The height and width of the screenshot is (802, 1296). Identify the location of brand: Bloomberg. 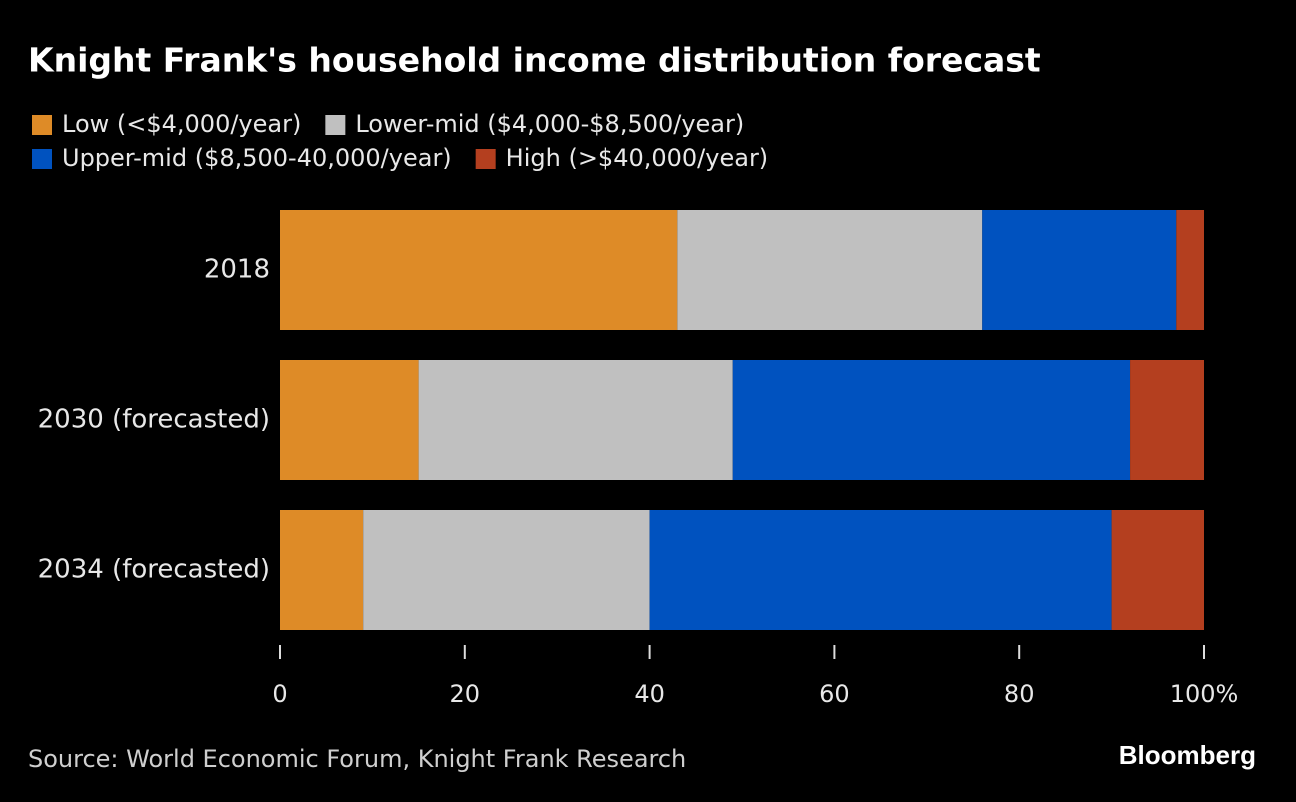
(1187, 755).